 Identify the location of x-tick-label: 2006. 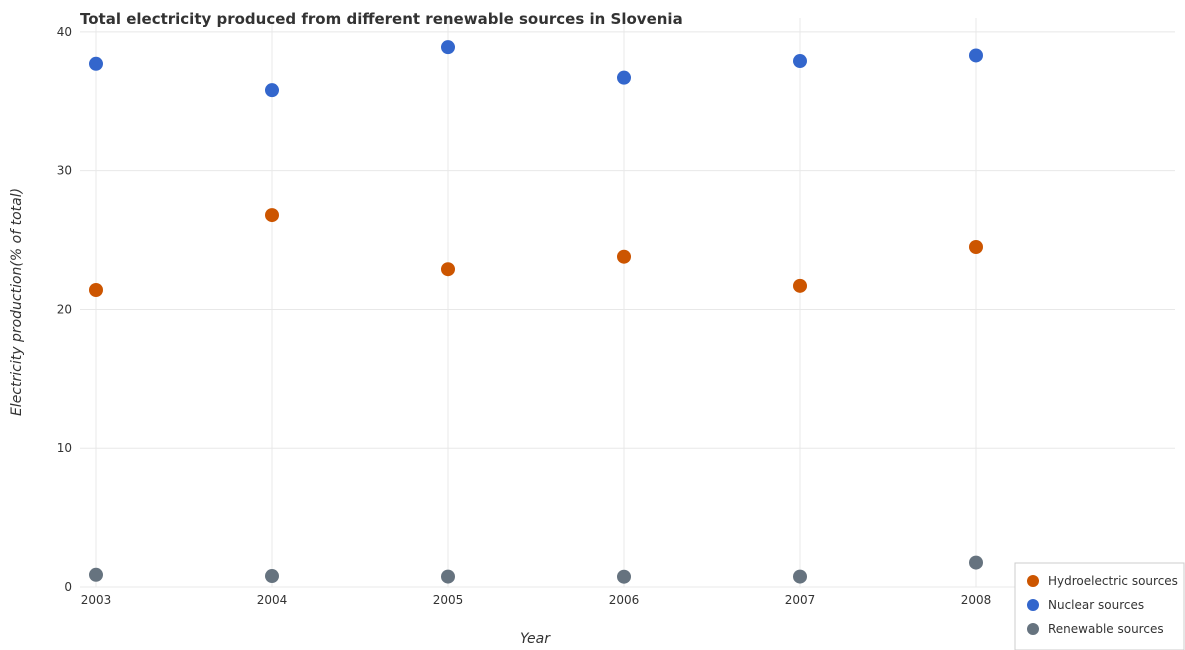
(624, 600).